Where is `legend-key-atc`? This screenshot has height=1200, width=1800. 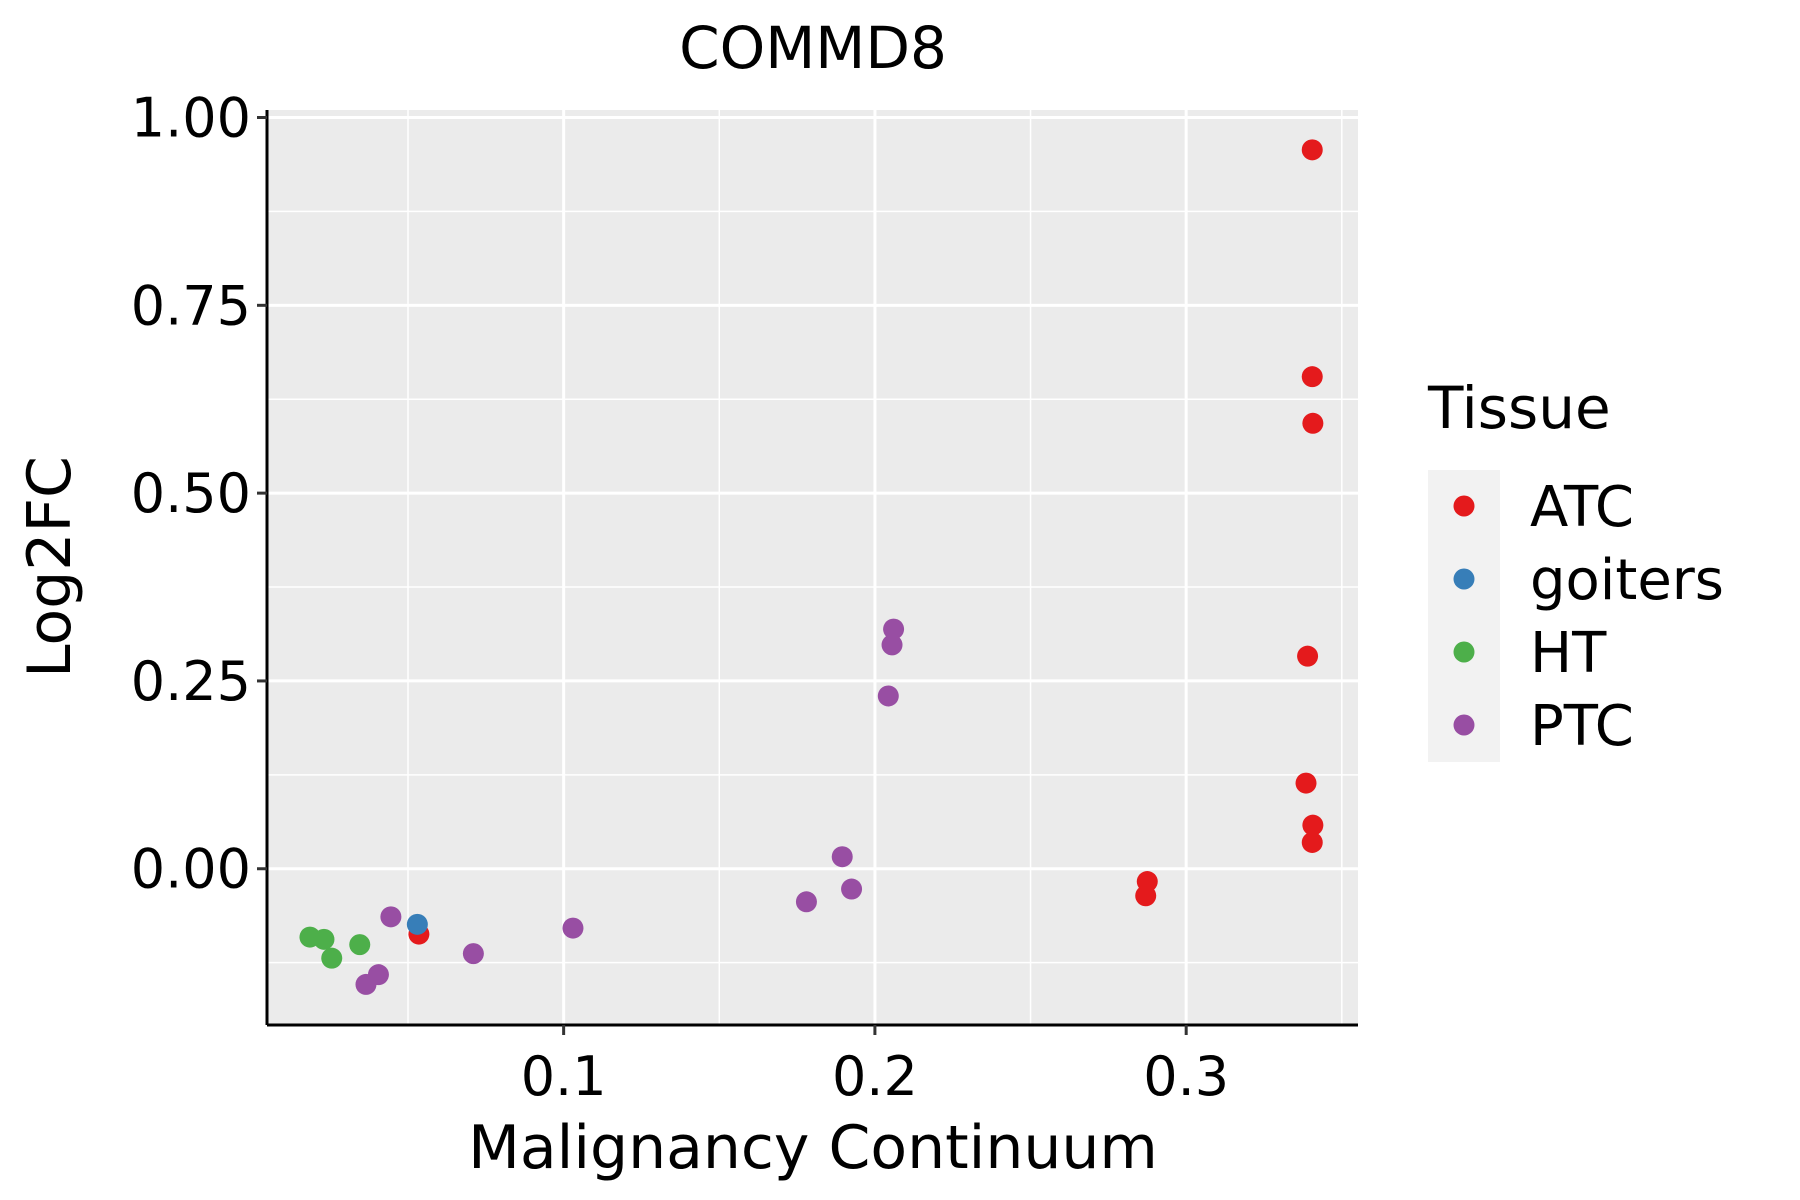 legend-key-atc is located at coordinates (1464, 506).